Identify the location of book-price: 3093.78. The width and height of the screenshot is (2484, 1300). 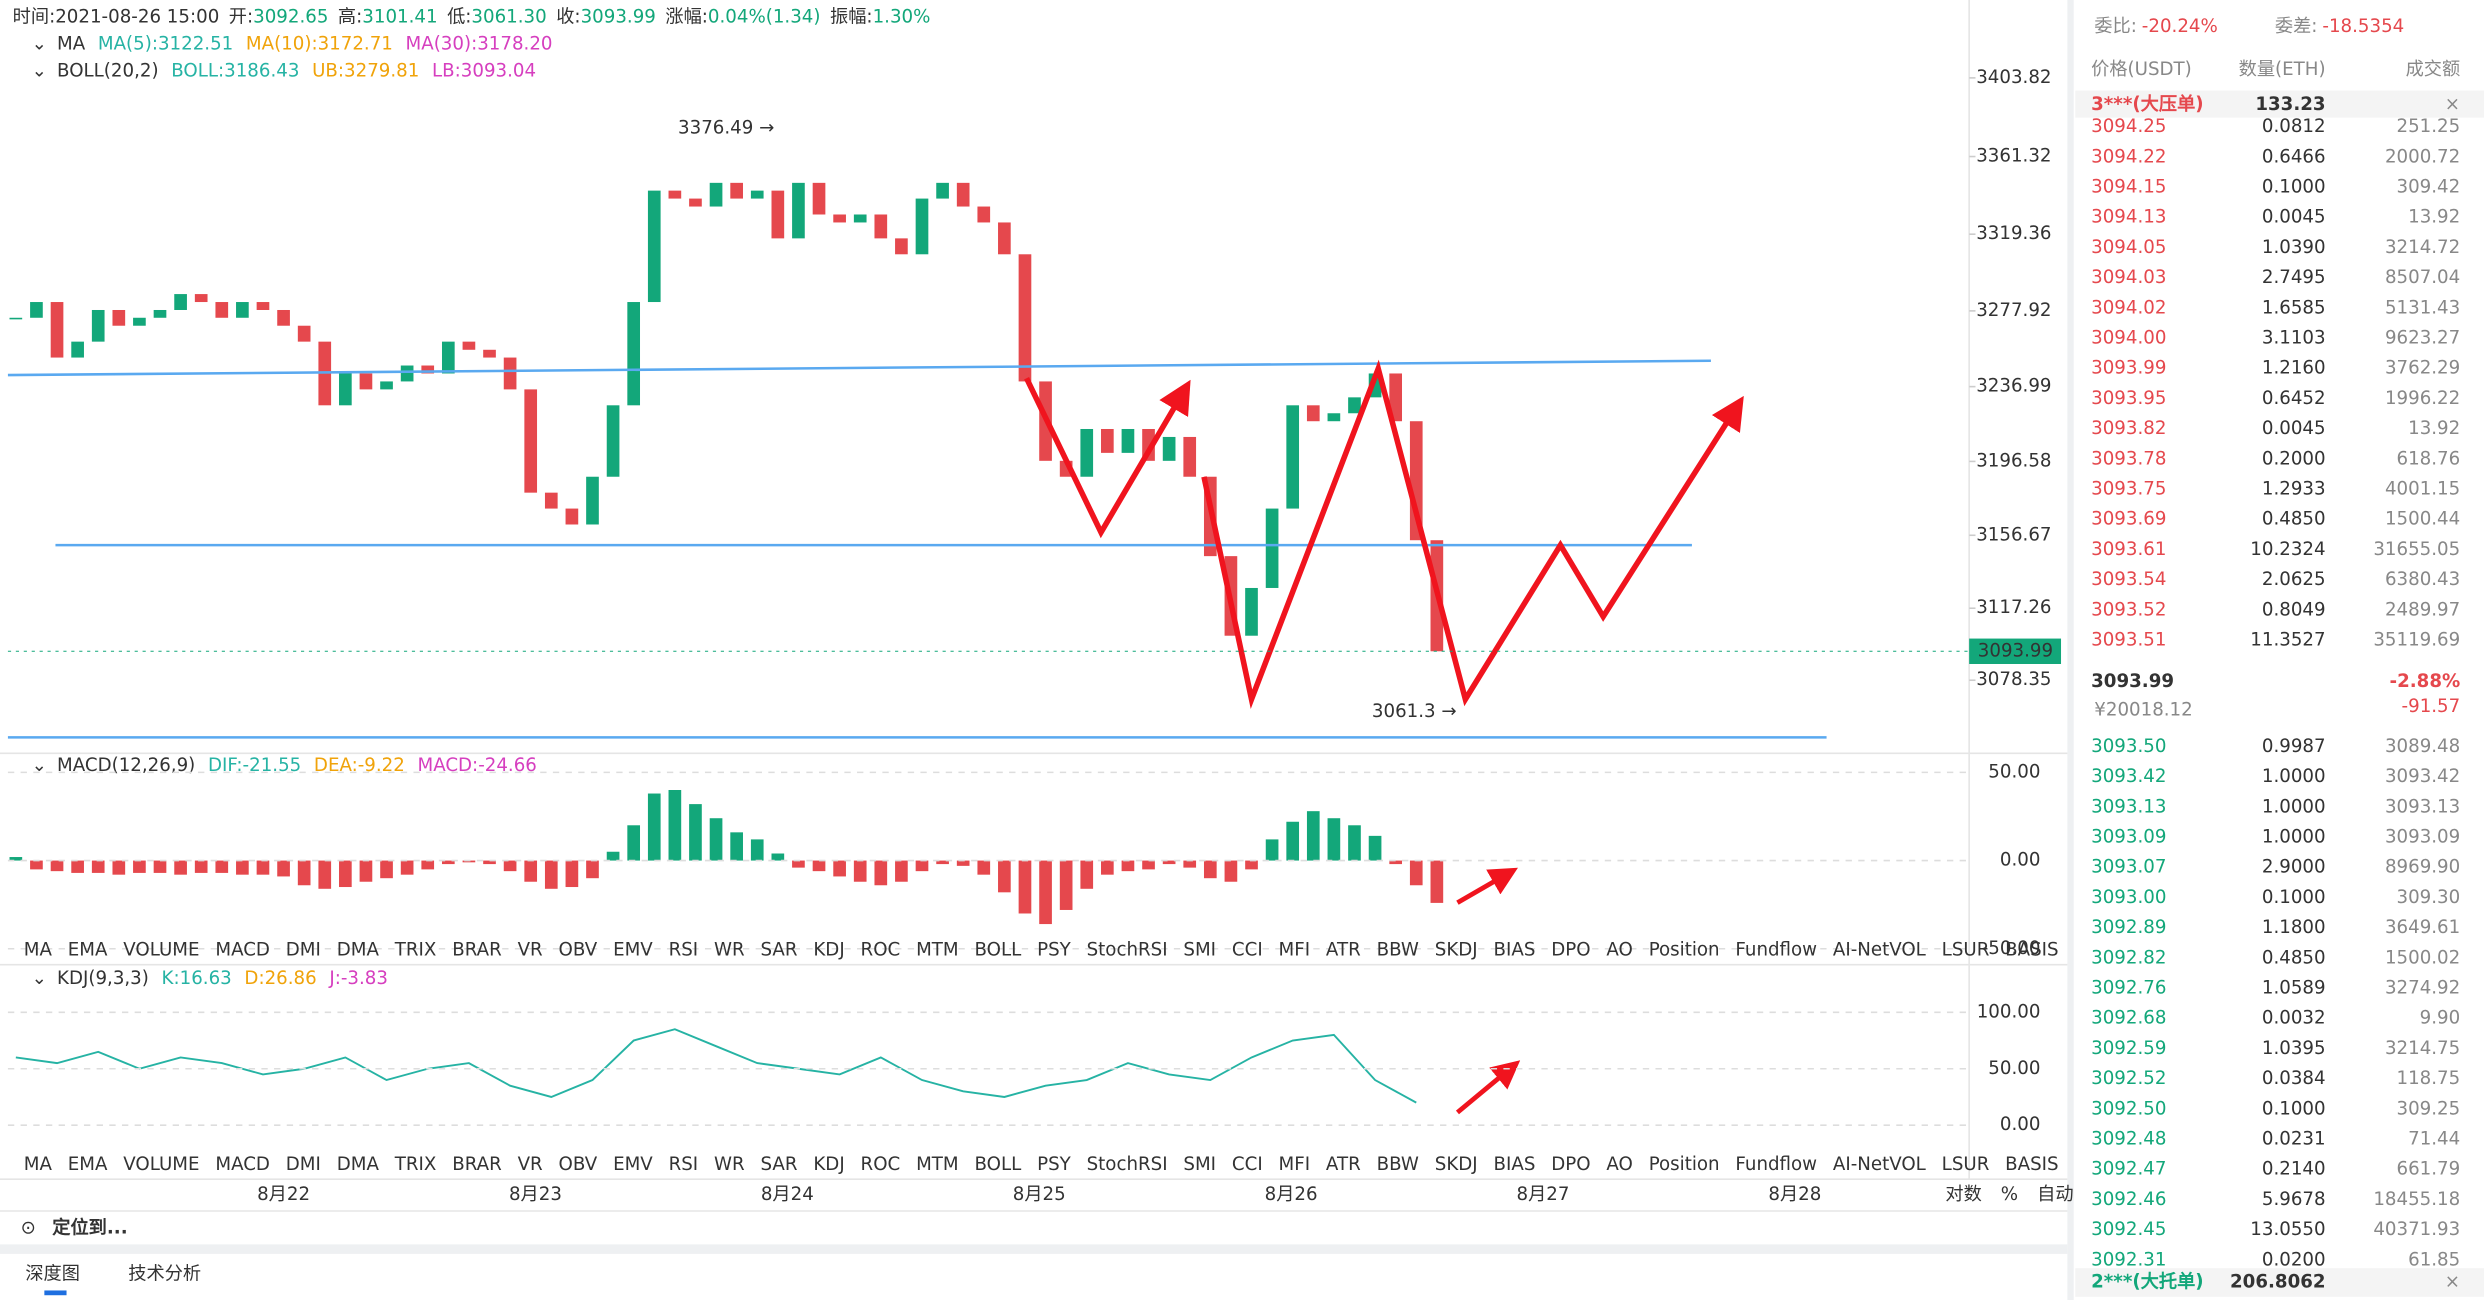
(2128, 458).